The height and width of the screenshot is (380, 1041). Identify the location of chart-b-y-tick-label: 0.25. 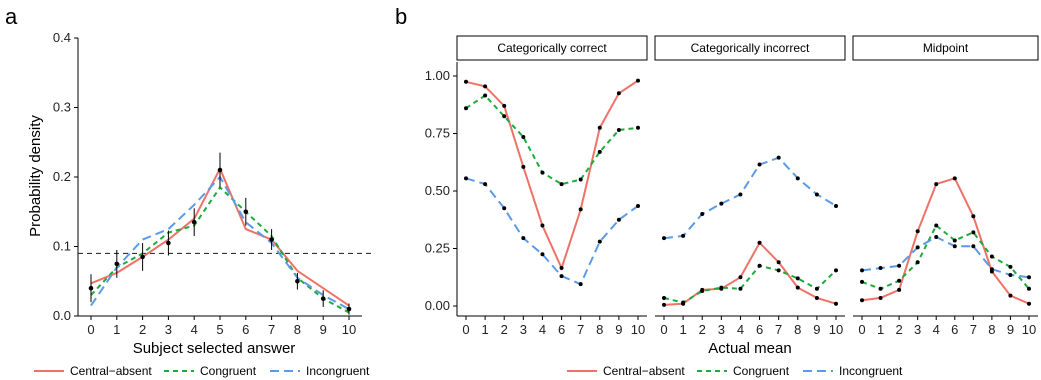
(437, 248).